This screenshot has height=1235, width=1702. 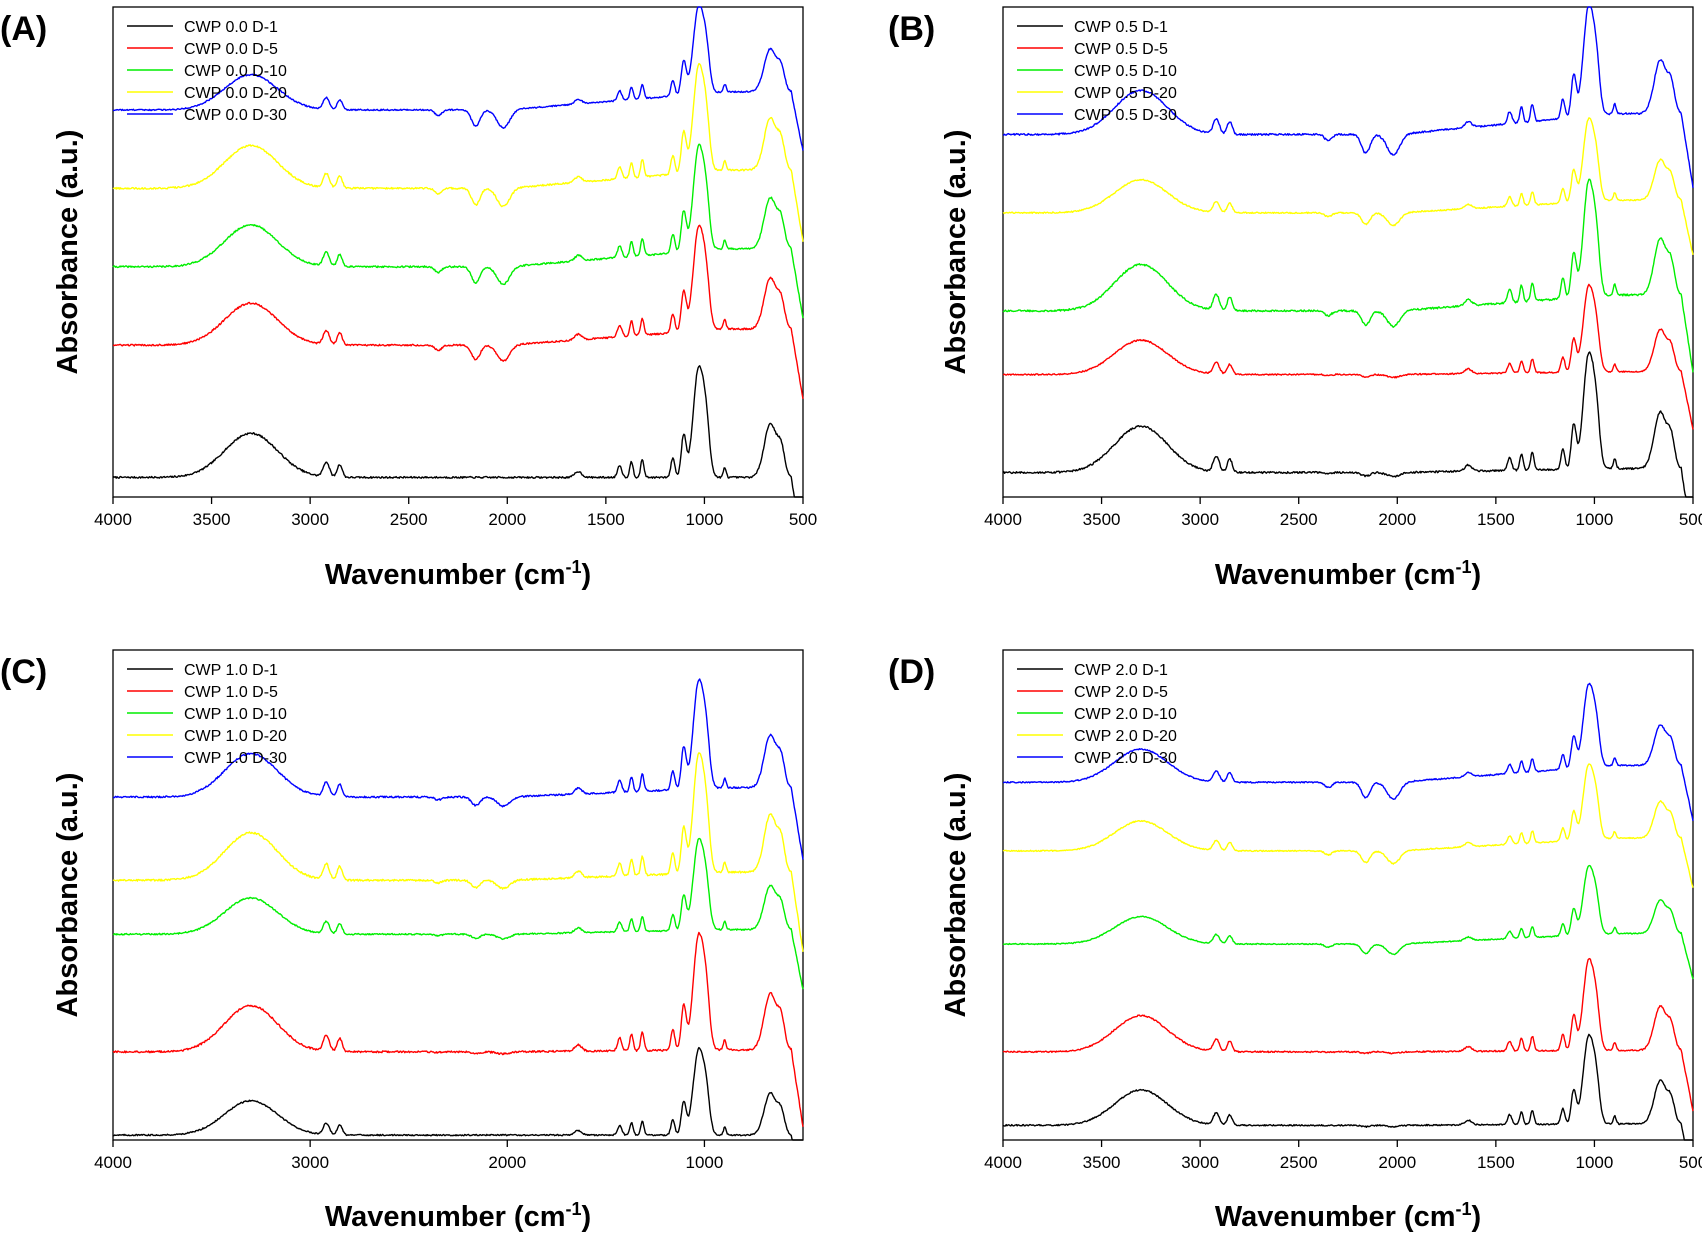 What do you see at coordinates (1125, 71) in the screenshot?
I see `legend-label: CWP 0.5 D-10` at bounding box center [1125, 71].